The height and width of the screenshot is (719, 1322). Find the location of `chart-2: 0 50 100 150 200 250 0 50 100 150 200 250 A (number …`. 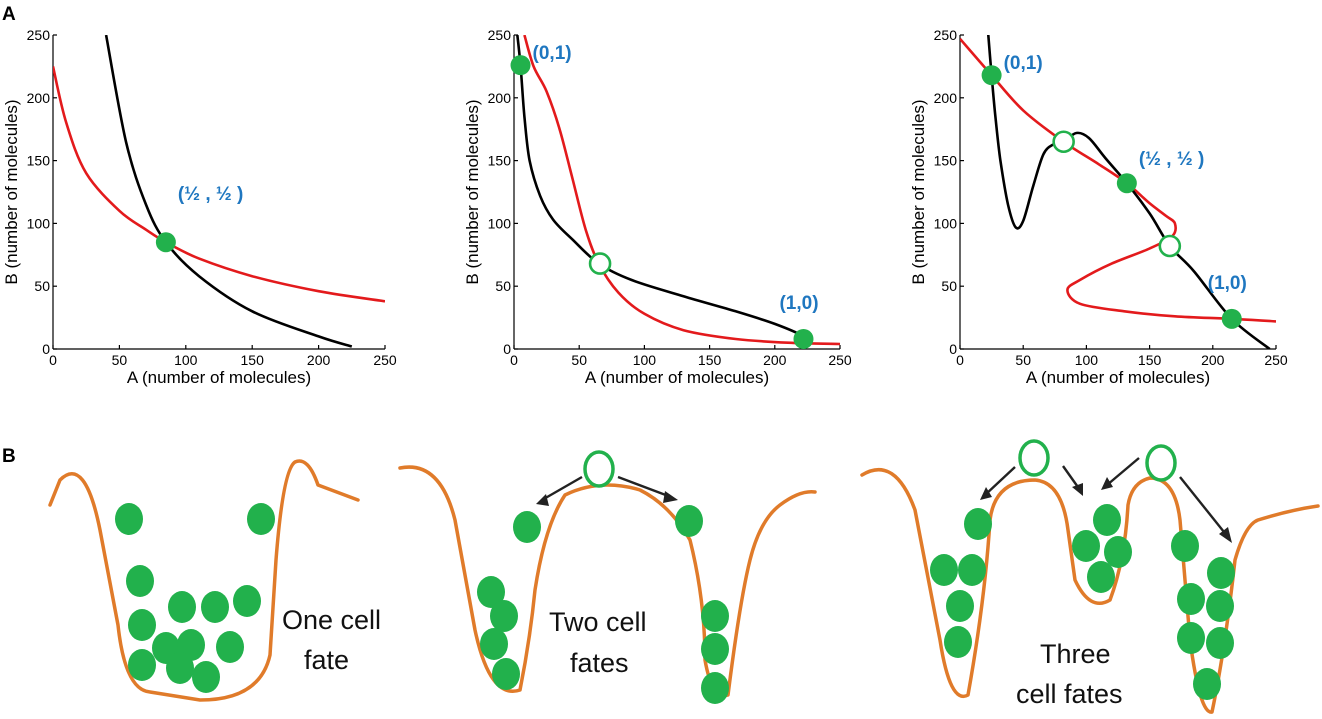

chart-2: 0 50 100 150 200 250 0 50 100 150 200 250 A (number … is located at coordinates (657, 207).